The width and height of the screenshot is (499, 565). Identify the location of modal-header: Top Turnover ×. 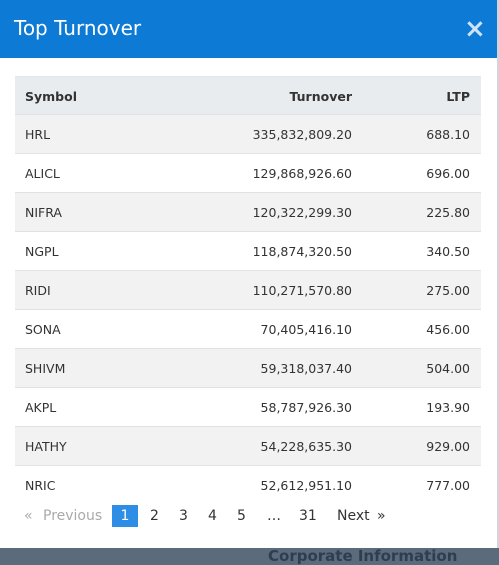
(248, 29).